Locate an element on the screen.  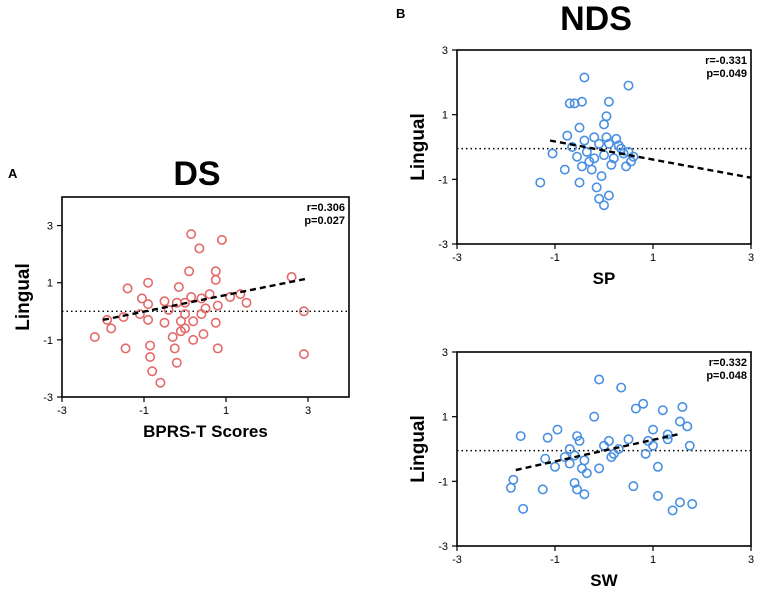
panel-a-header: DS is located at coordinates (196, 174).